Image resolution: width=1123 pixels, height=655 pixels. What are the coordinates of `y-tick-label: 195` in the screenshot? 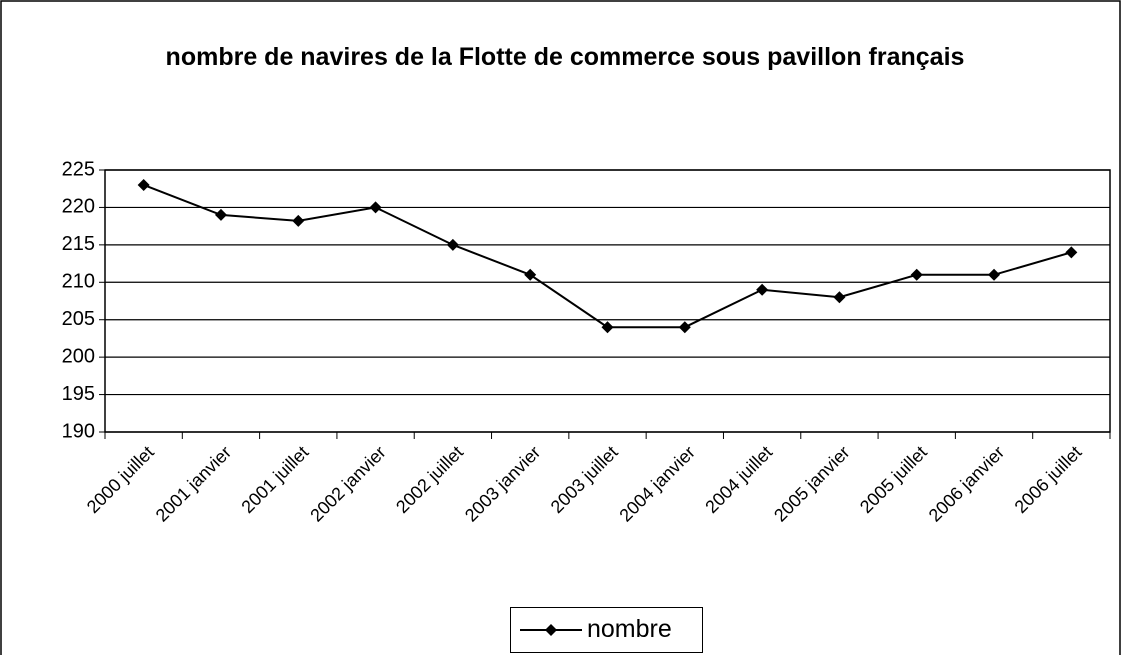 It's located at (78, 394).